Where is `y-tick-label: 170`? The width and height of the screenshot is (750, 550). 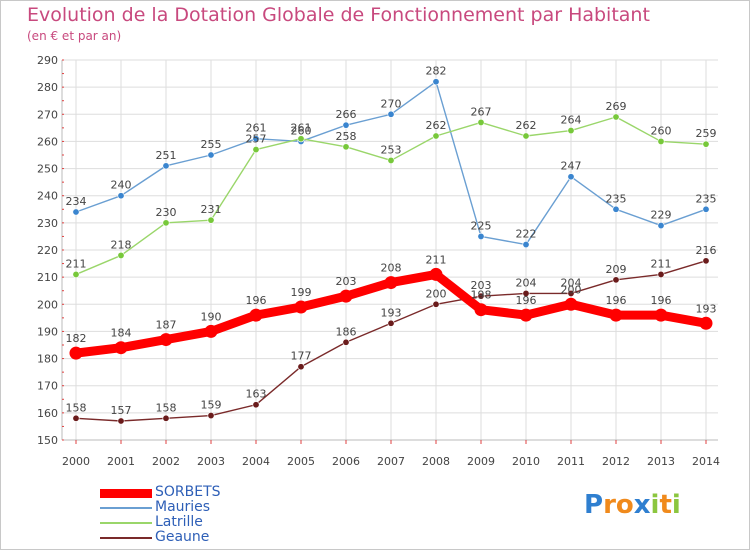 y-tick-label: 170 is located at coordinates (47, 386).